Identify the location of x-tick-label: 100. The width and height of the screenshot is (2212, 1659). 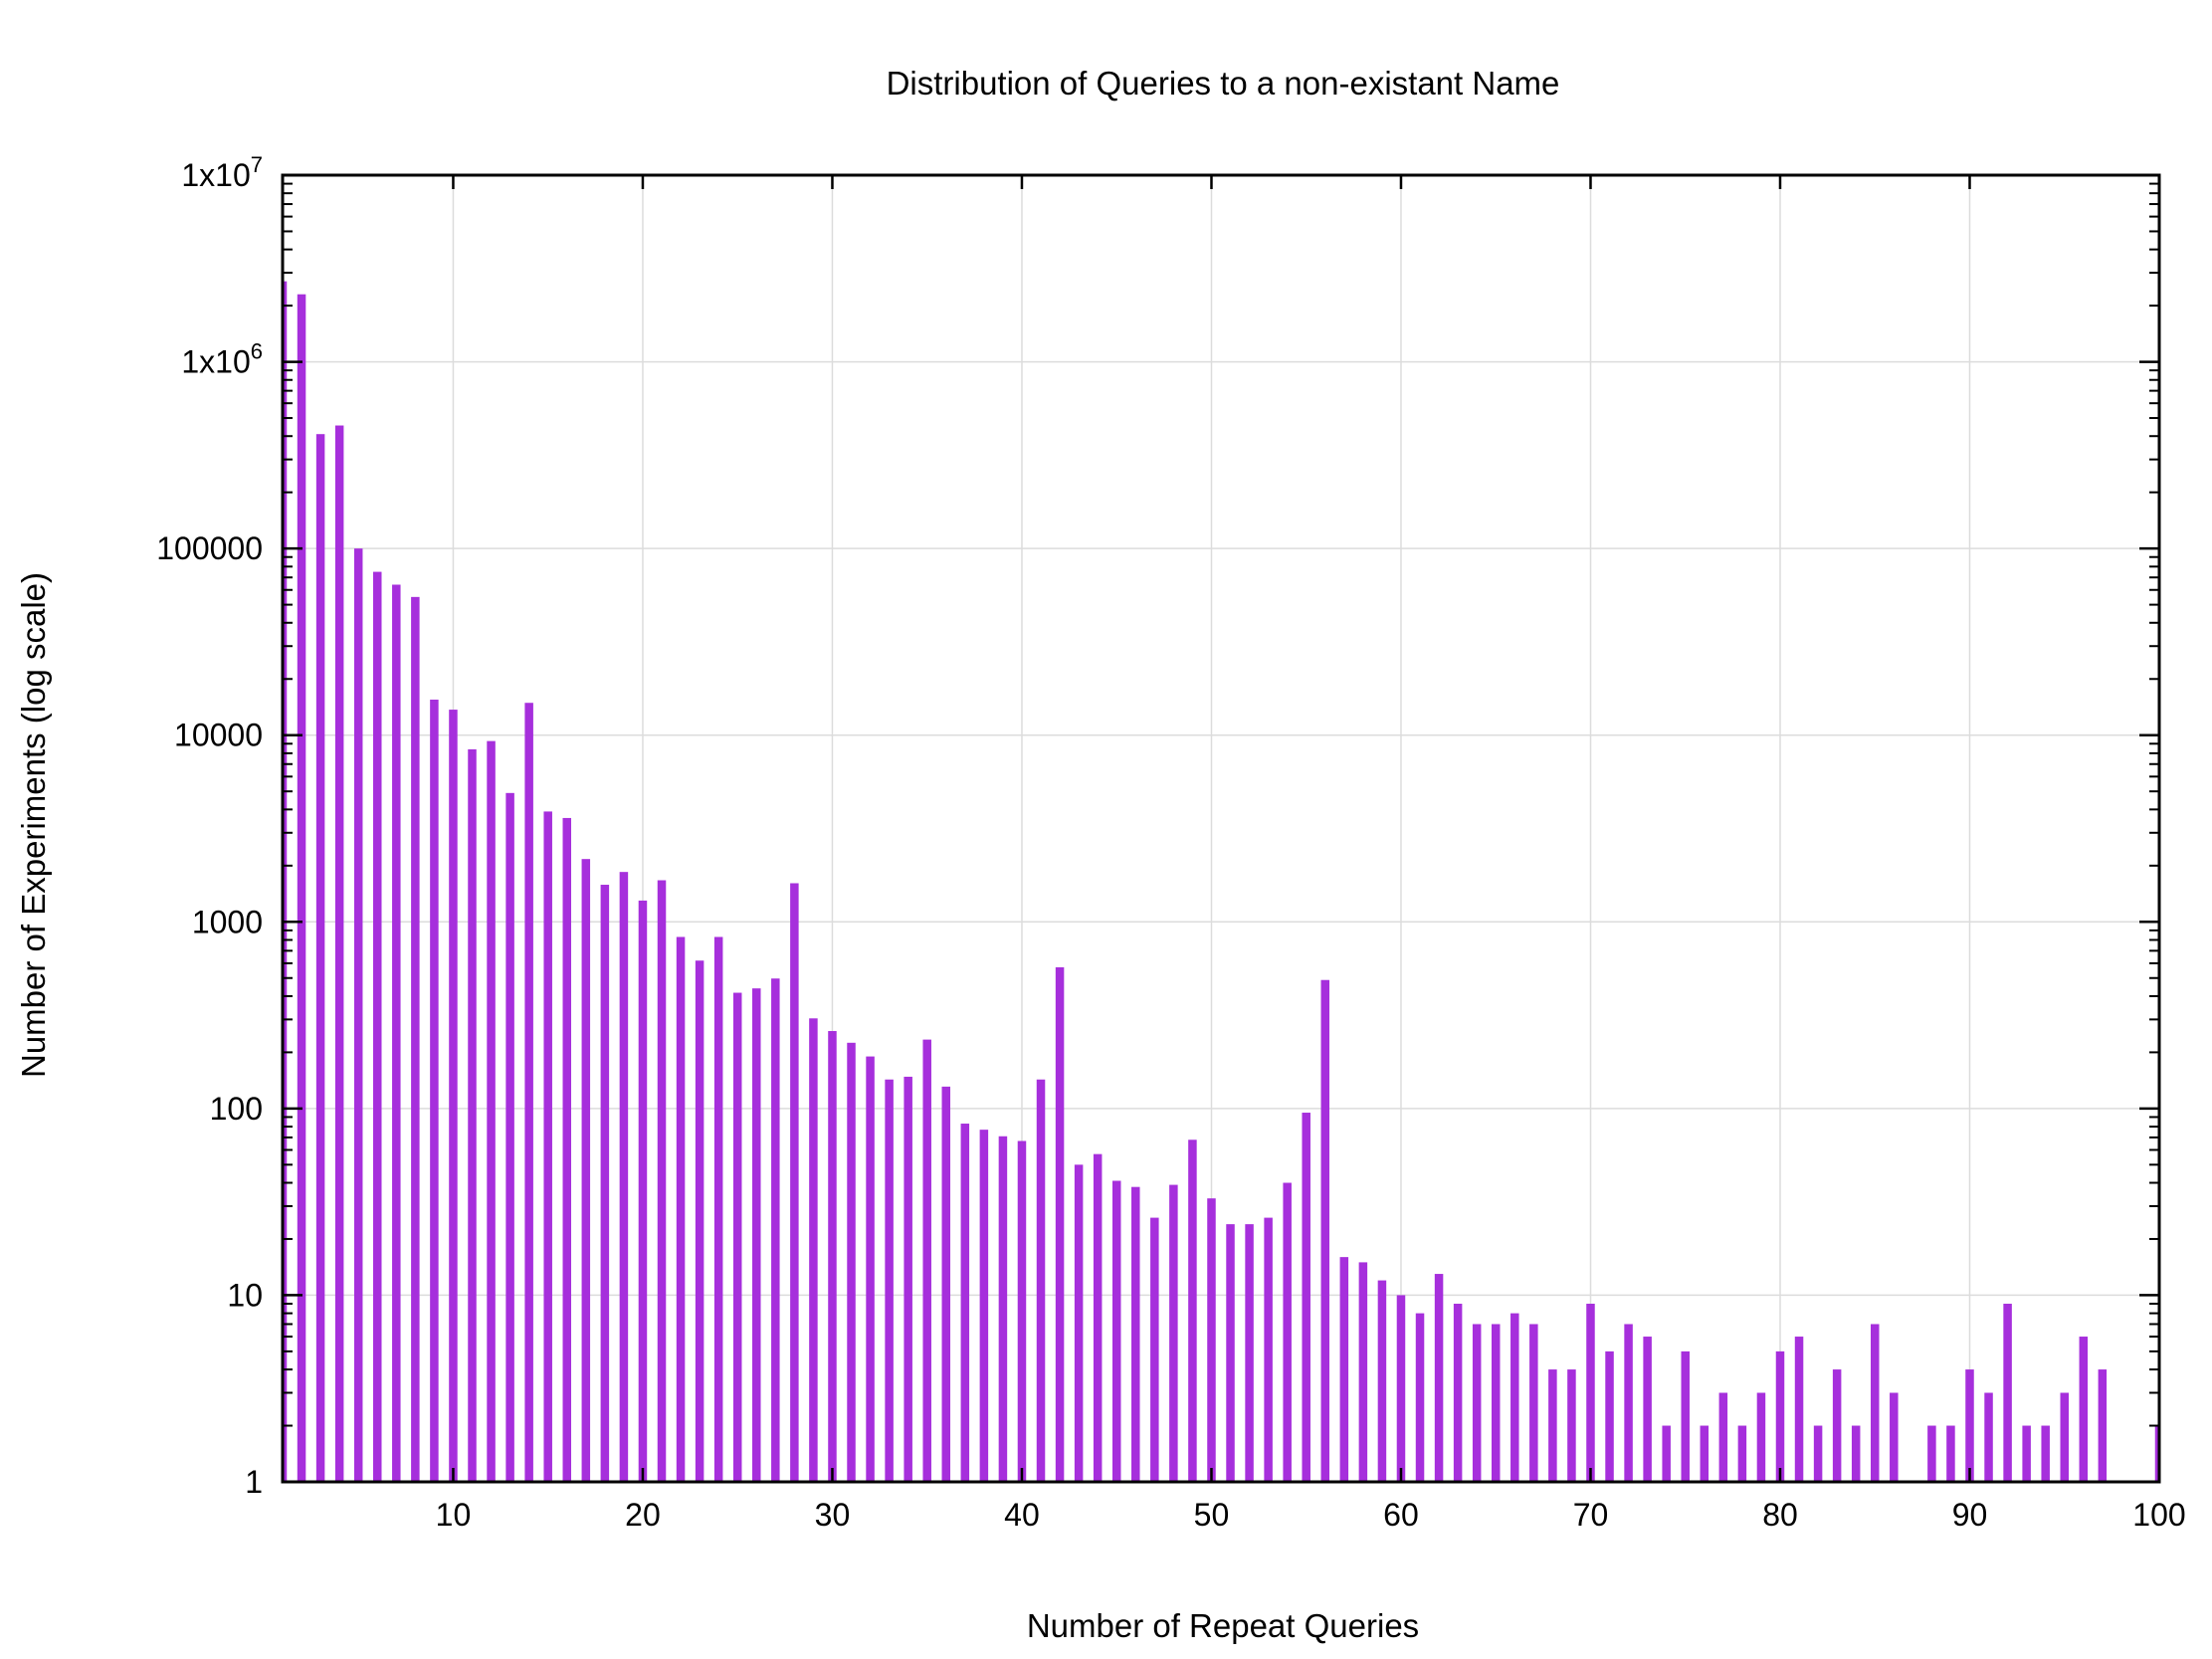
(2158, 1515).